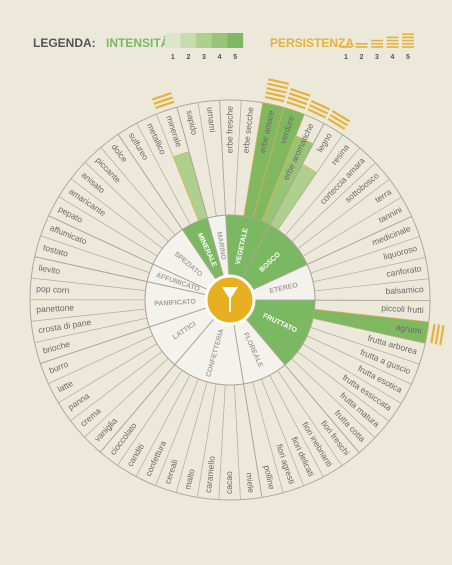  I want to click on persistence-level: 4, so click(393, 57).